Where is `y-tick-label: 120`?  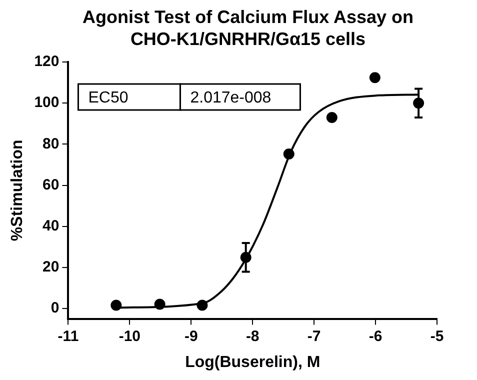 y-tick-label: 120 is located at coordinates (47, 61).